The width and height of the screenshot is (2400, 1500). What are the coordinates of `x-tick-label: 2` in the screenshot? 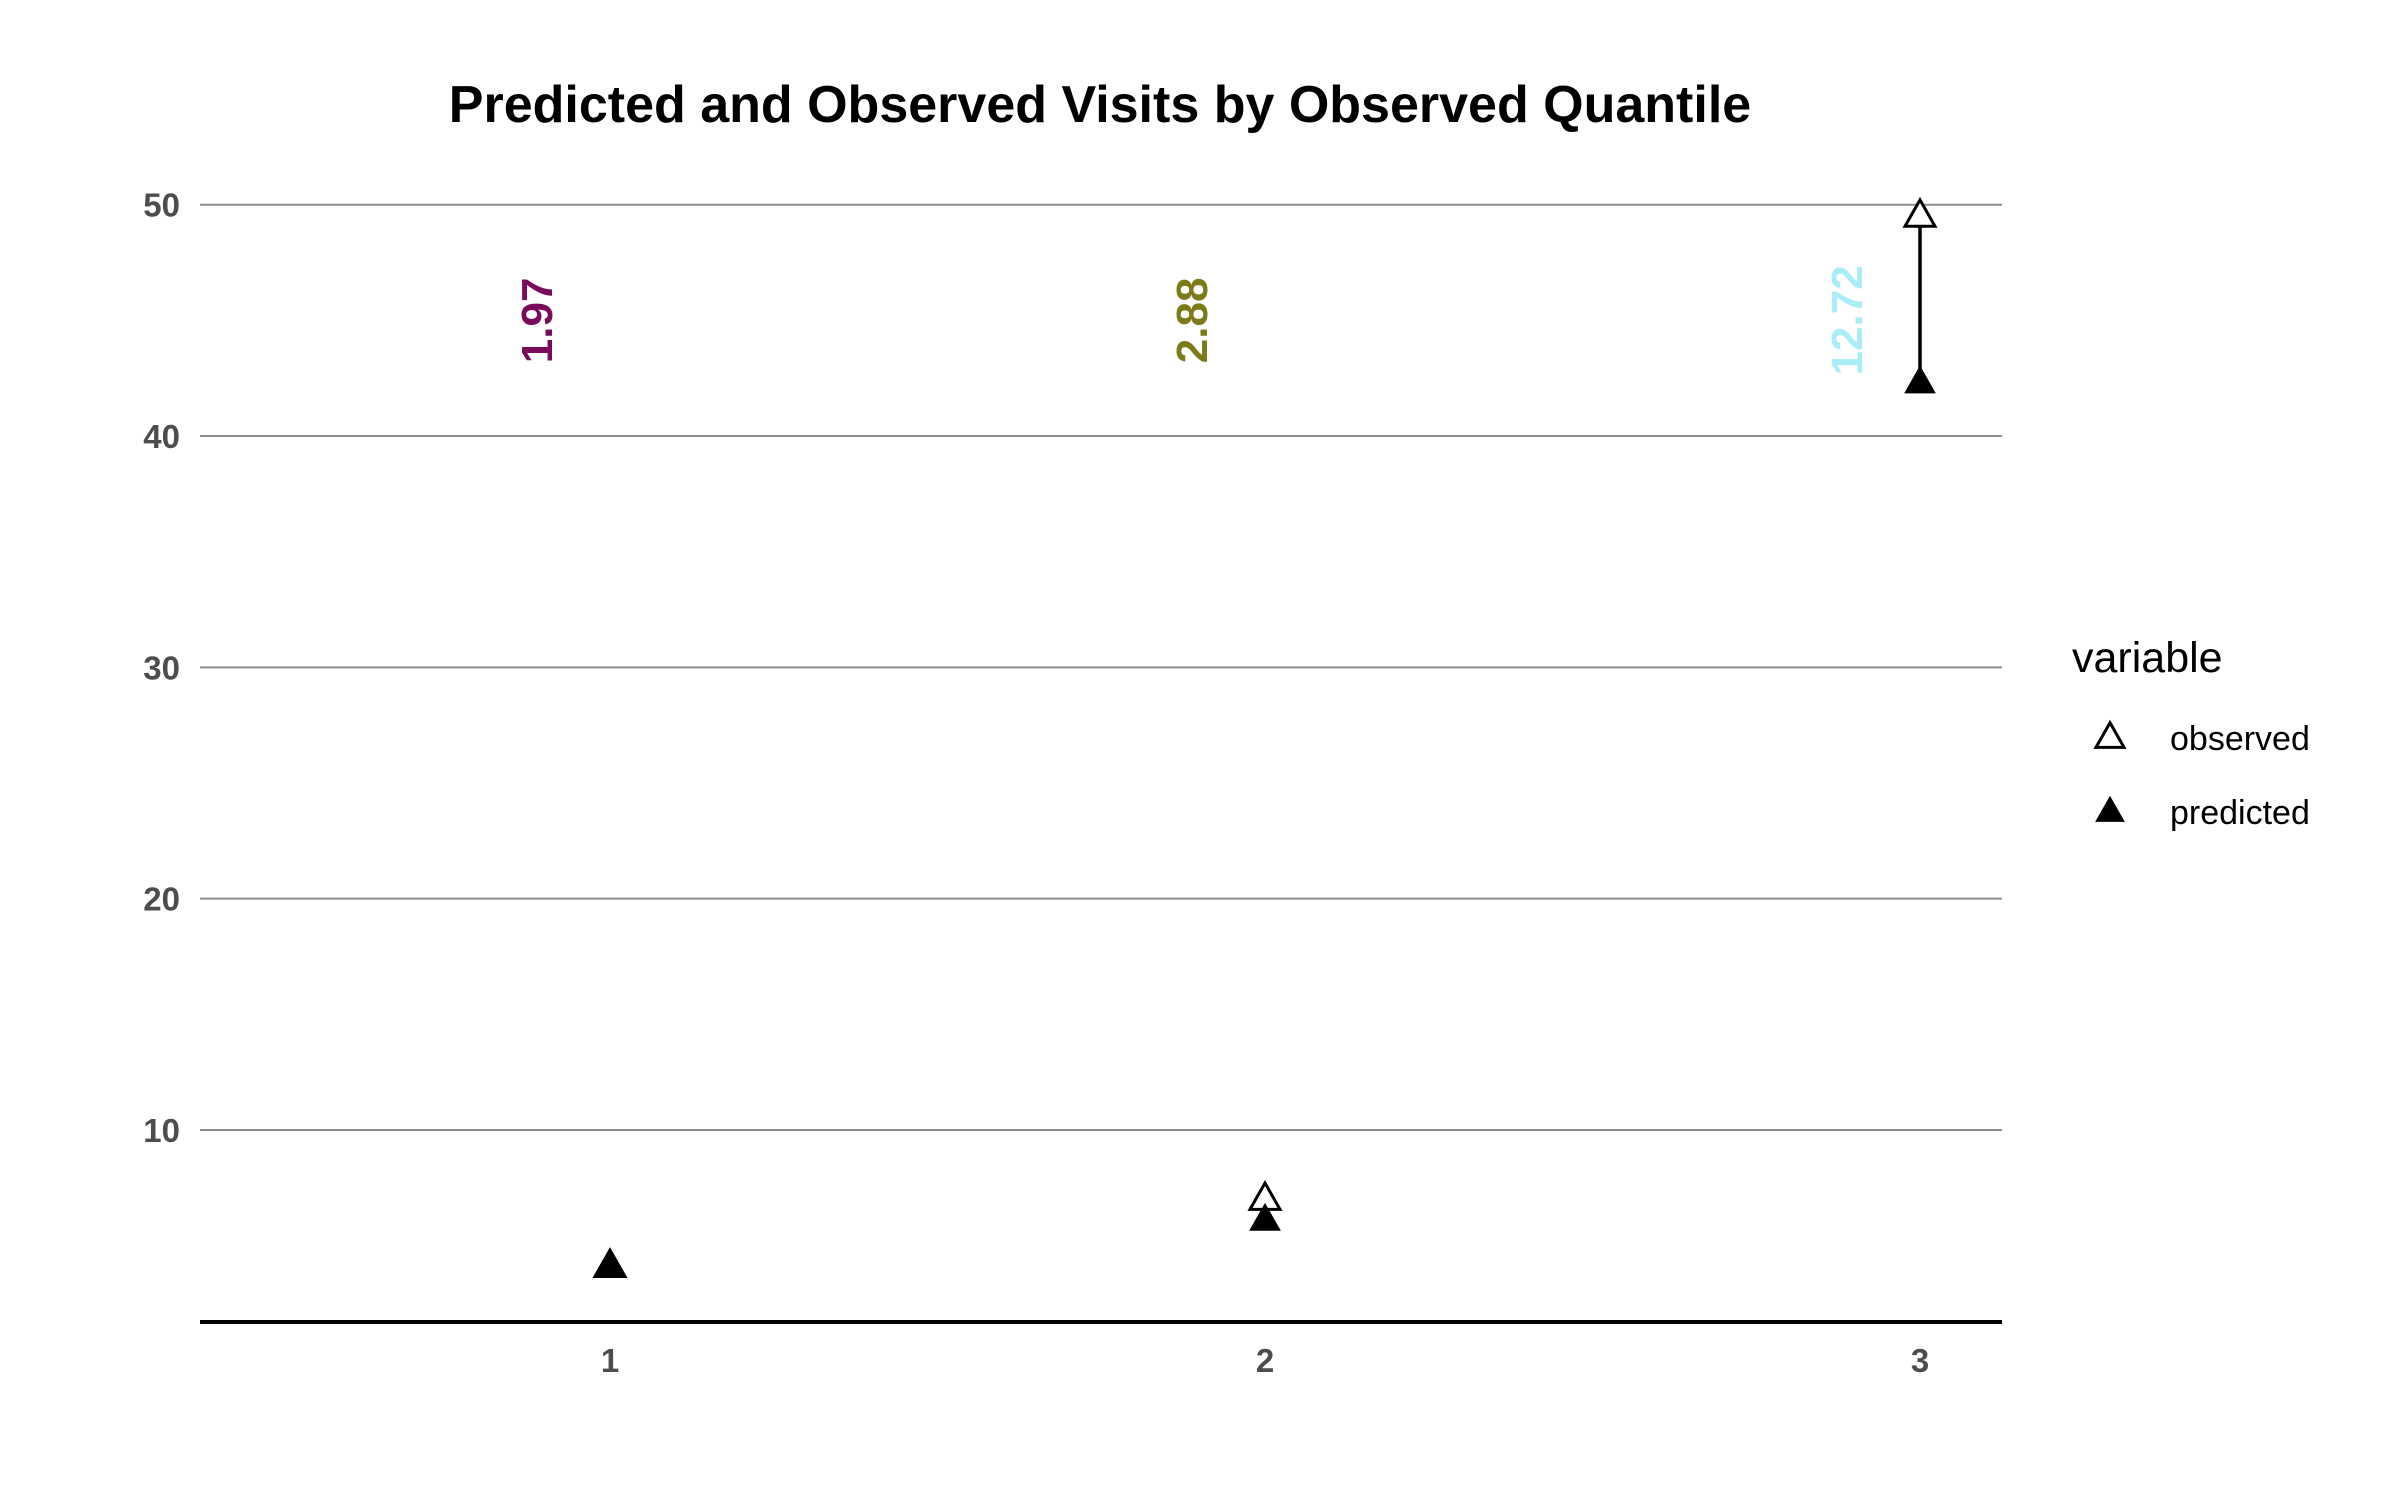 It's located at (1265, 1360).